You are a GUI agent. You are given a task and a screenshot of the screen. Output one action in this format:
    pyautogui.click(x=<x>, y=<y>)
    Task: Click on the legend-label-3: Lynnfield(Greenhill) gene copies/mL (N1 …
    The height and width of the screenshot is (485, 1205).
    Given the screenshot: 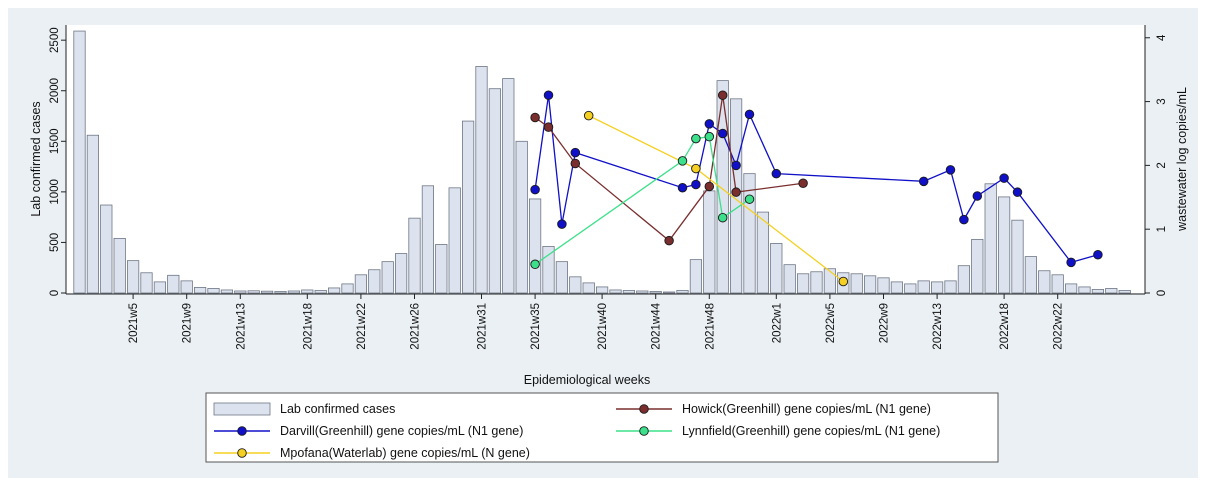 What is the action you would take?
    pyautogui.click(x=811, y=431)
    